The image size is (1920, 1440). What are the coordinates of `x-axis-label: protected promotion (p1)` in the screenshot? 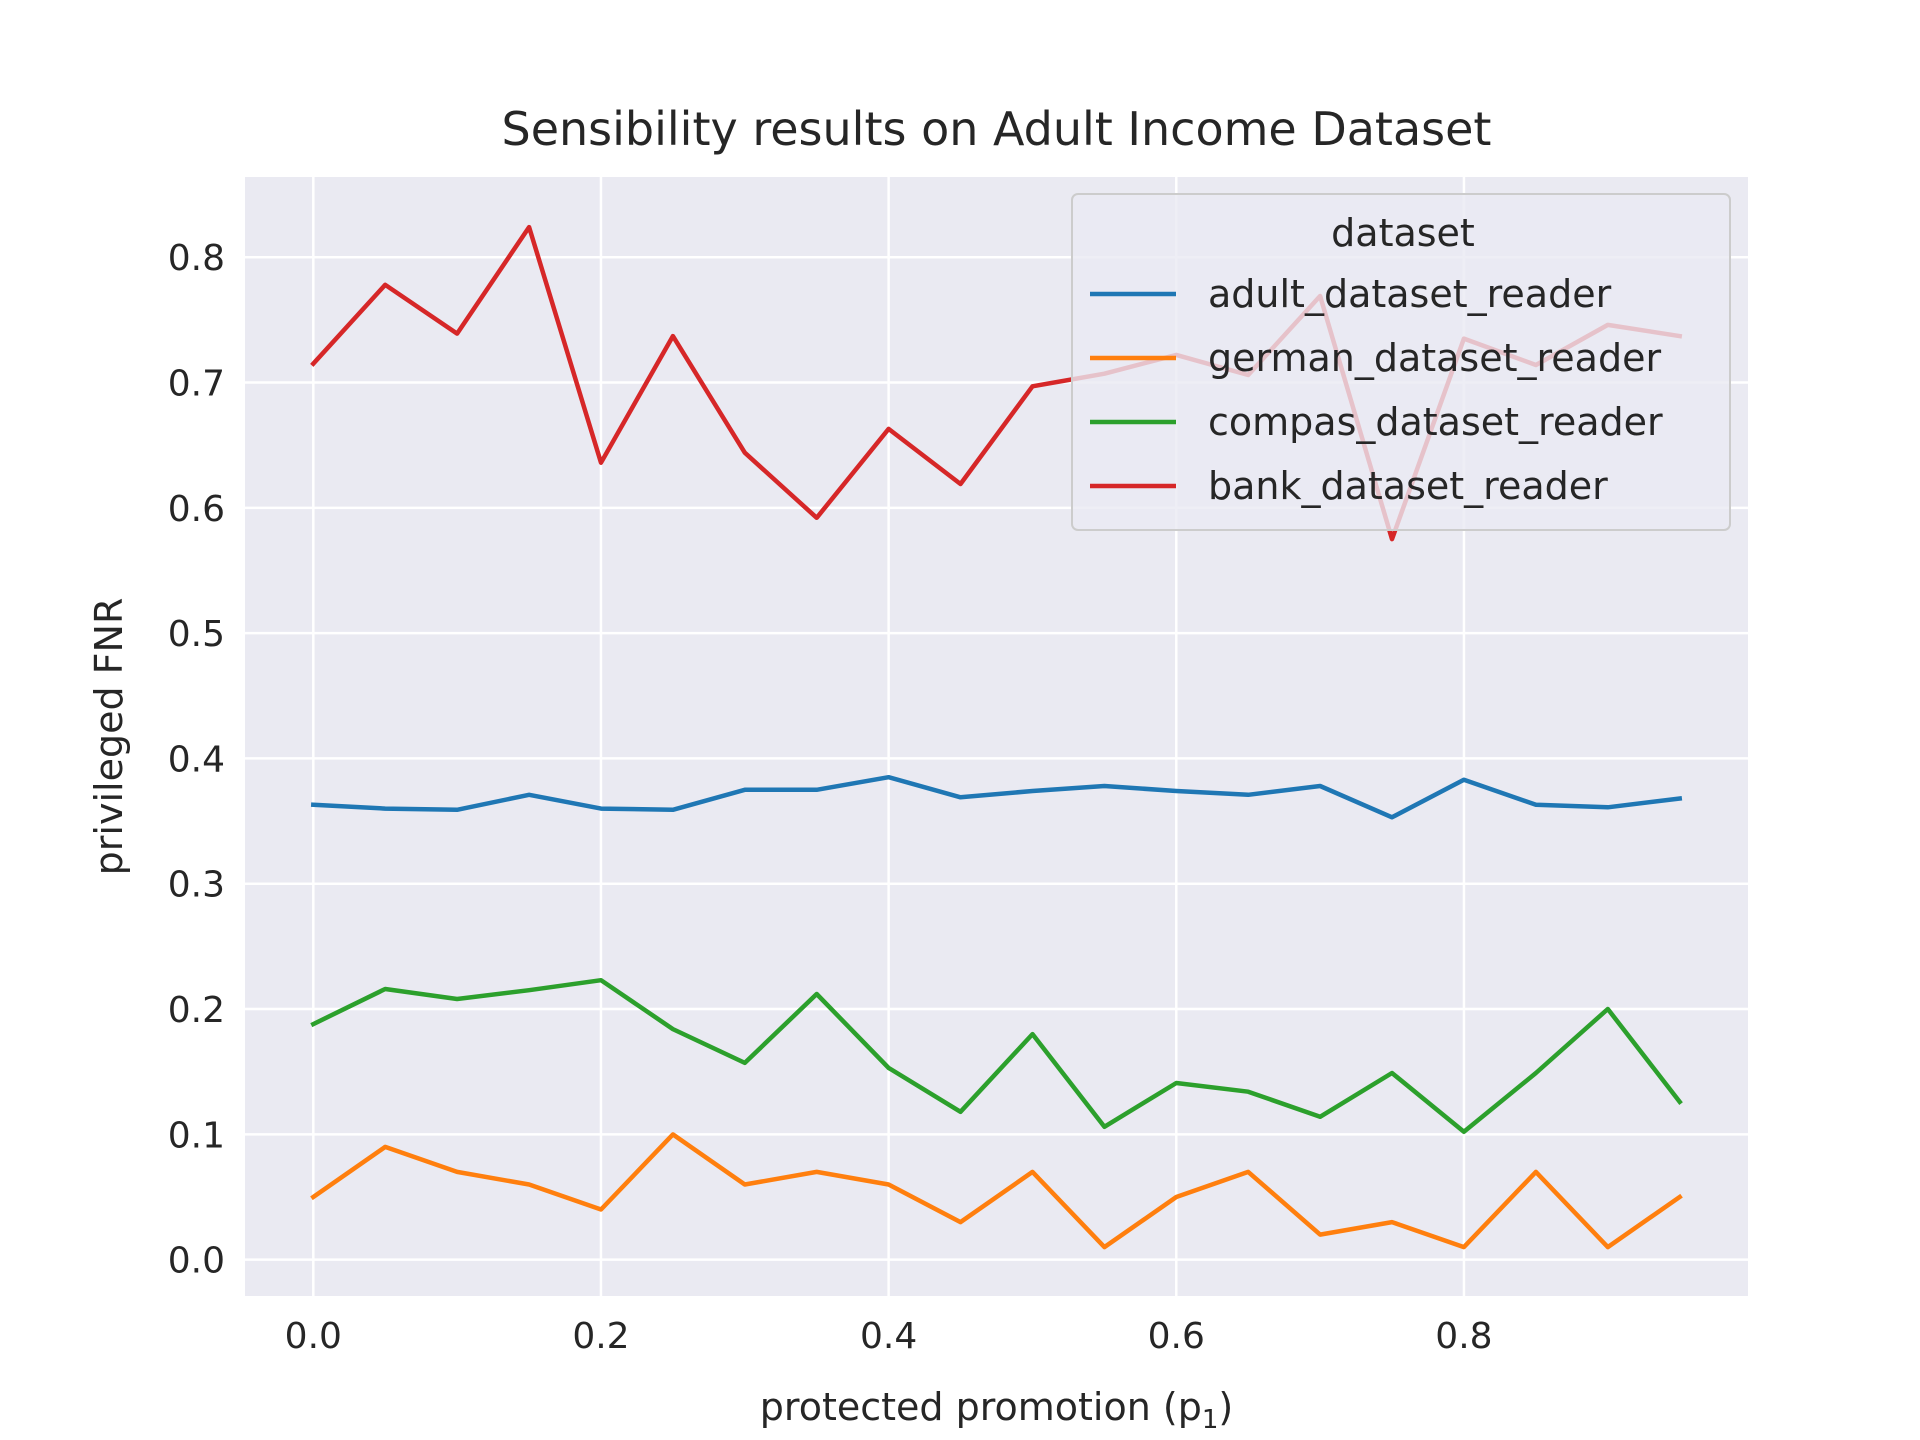 It's located at (996, 1410).